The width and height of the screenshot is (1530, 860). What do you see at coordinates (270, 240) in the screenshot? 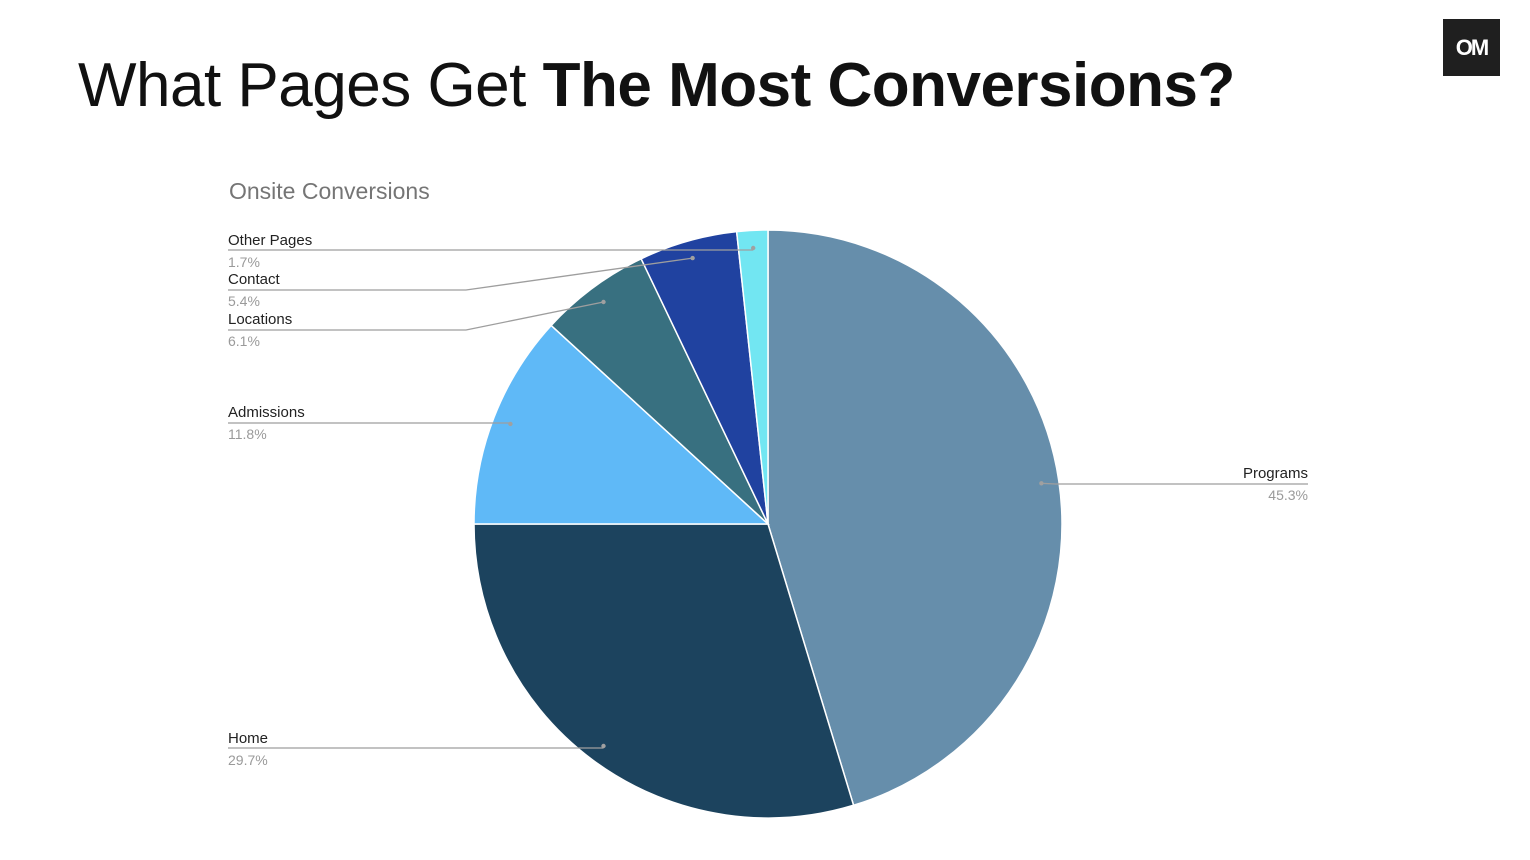
I see `slice-label-other-pages: Other Pages` at bounding box center [270, 240].